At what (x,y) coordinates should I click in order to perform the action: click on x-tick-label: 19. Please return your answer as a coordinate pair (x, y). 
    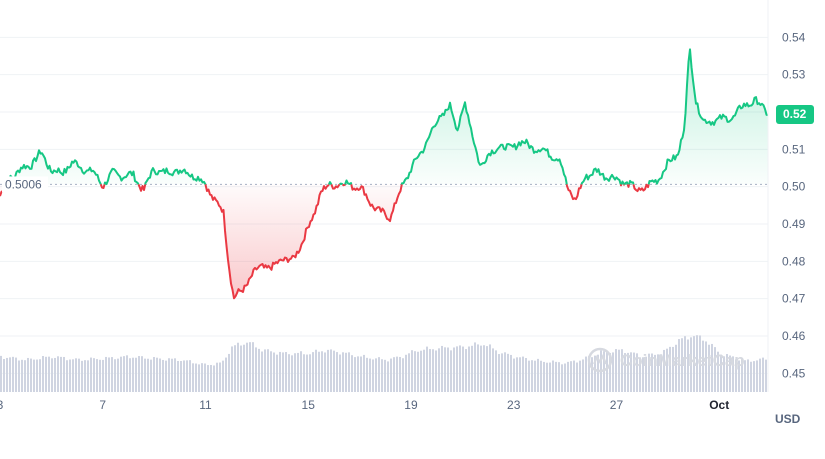
    Looking at the image, I should click on (411, 405).